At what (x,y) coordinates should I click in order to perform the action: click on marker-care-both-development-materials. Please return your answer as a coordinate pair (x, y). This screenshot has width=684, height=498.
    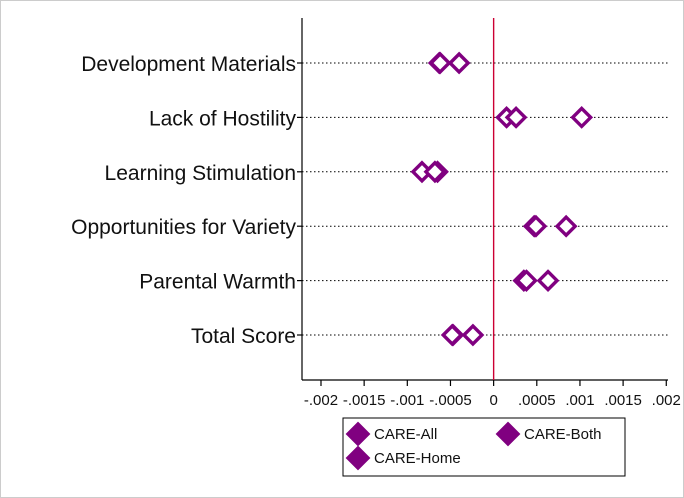
    Looking at the image, I should click on (459, 63).